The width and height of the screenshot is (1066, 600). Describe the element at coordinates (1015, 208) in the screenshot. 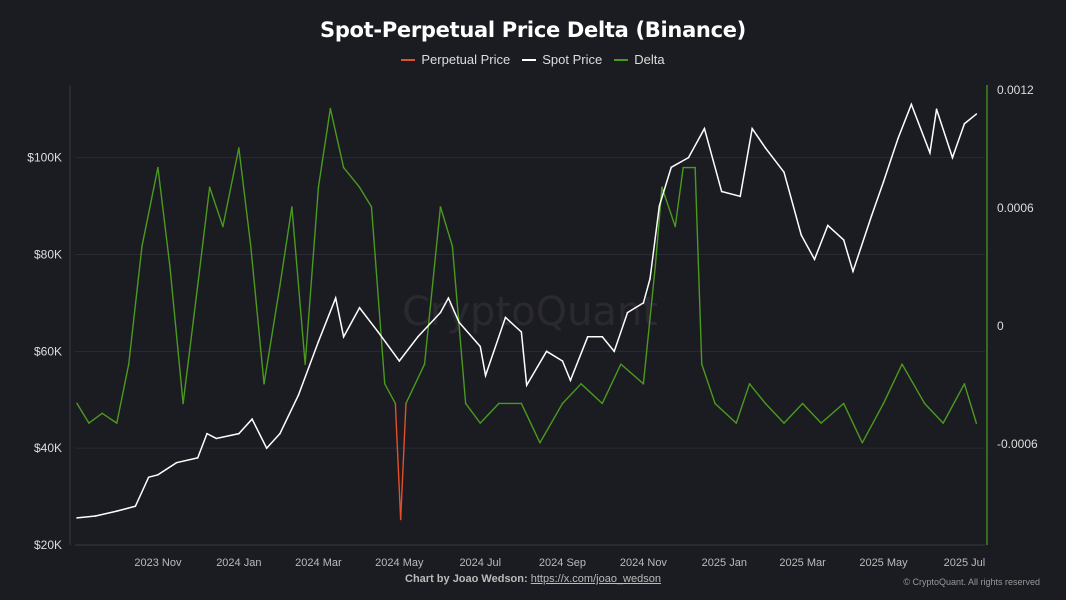

I see `y-right-tick-label: 0.0006` at that location.